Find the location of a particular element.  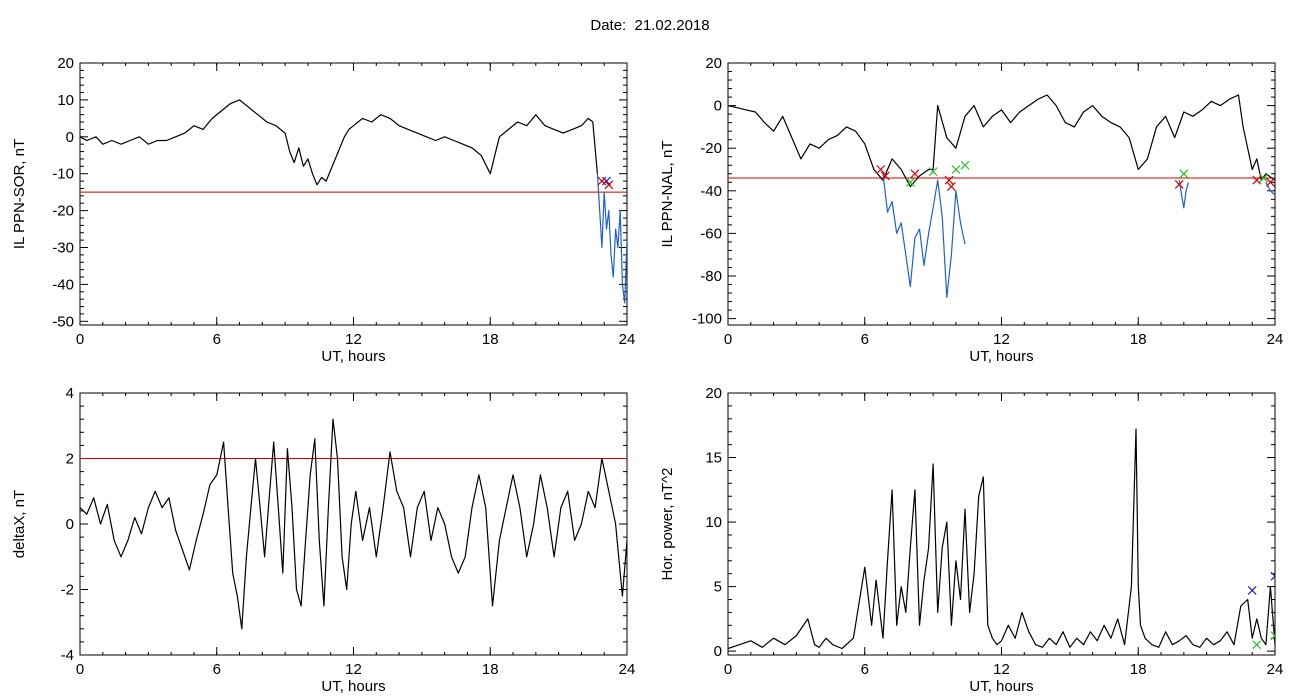

y-tick-label: -4 is located at coordinates (67, 655).